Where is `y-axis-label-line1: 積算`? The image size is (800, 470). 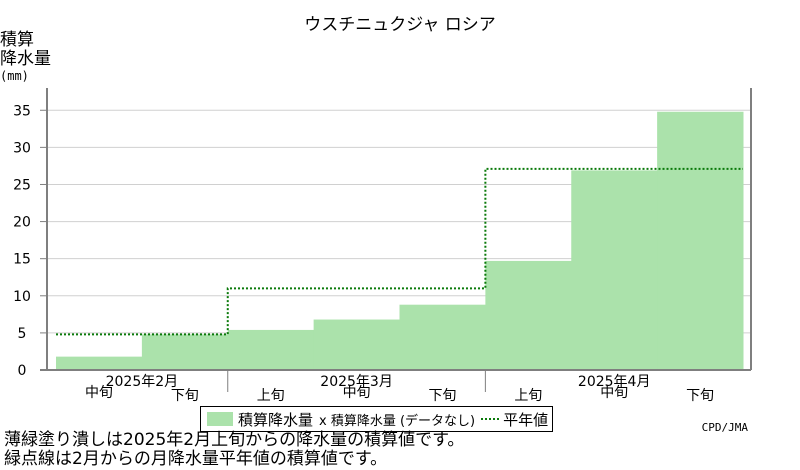 y-axis-label-line1: 積算 is located at coordinates (17, 40).